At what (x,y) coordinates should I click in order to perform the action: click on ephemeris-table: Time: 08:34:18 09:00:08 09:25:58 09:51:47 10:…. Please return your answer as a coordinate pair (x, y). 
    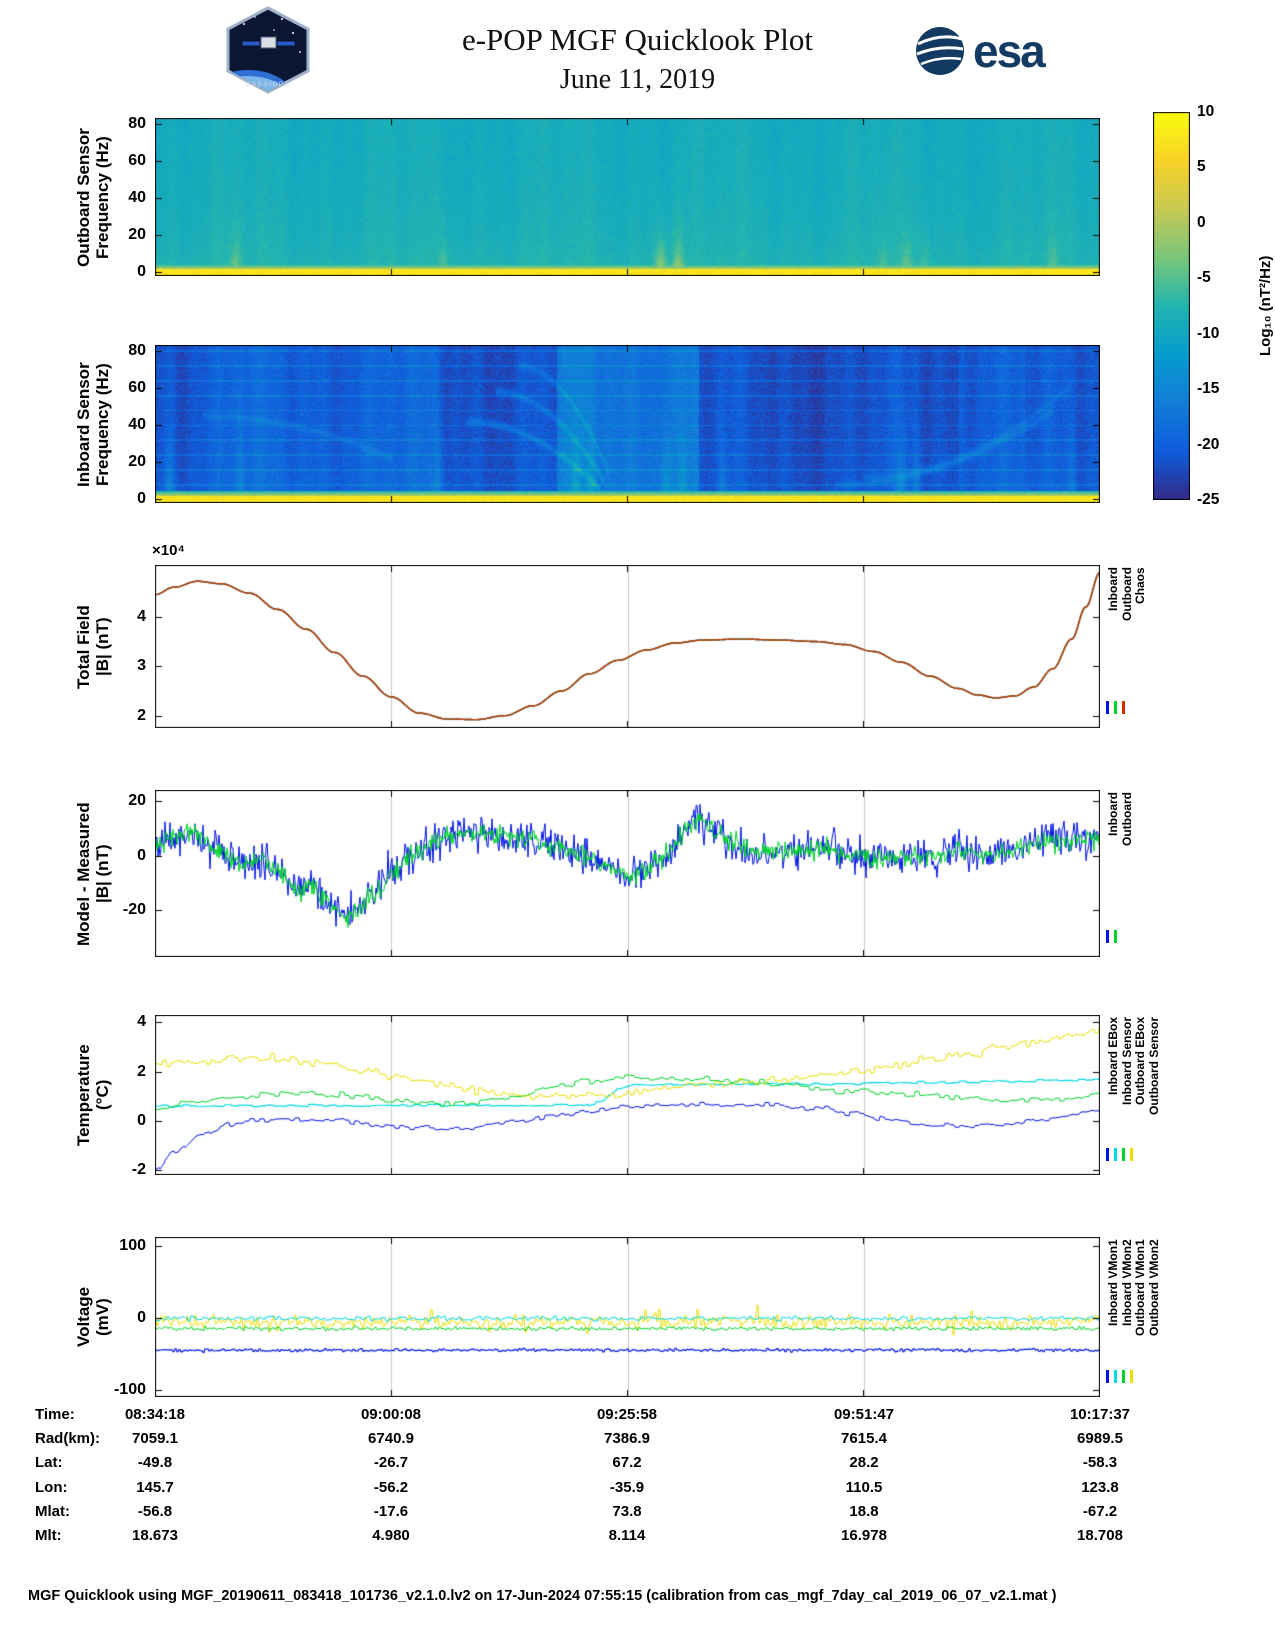
    Looking at the image, I should click on (637, 1478).